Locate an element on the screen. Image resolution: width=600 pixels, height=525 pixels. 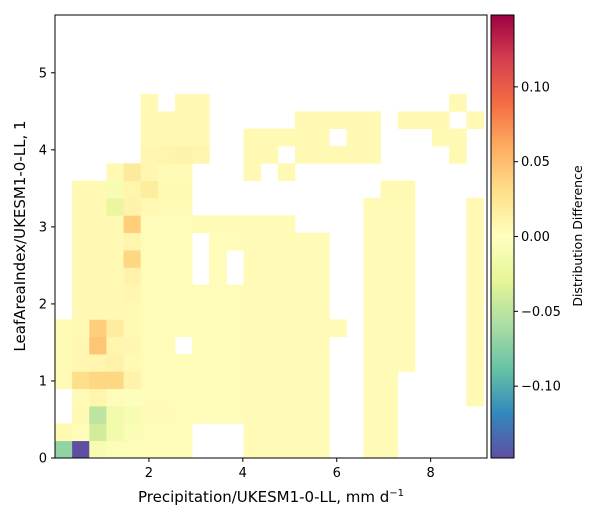
x-tick-label: 6 is located at coordinates (337, 473).